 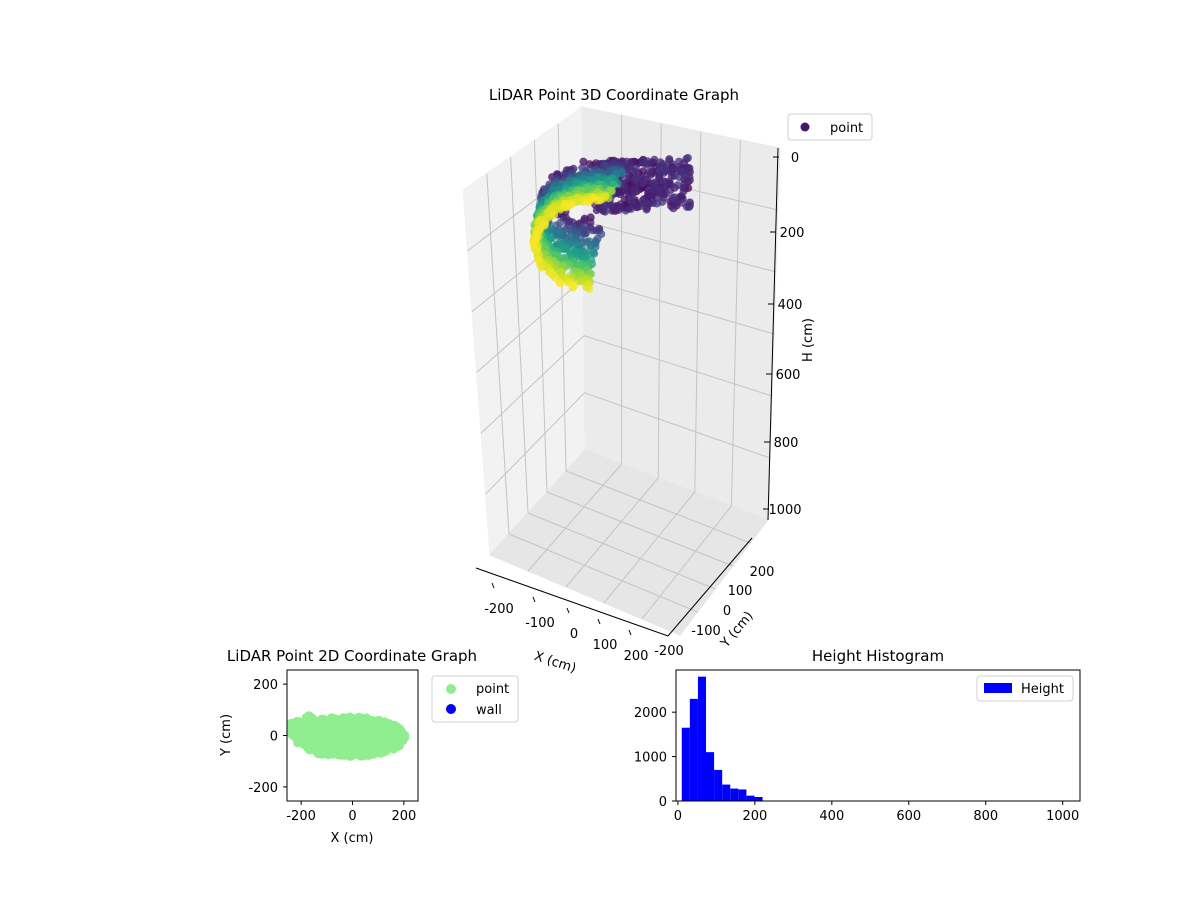 What do you see at coordinates (795, 158) in the screenshot?
I see `z-tick-label-3d: 0` at bounding box center [795, 158].